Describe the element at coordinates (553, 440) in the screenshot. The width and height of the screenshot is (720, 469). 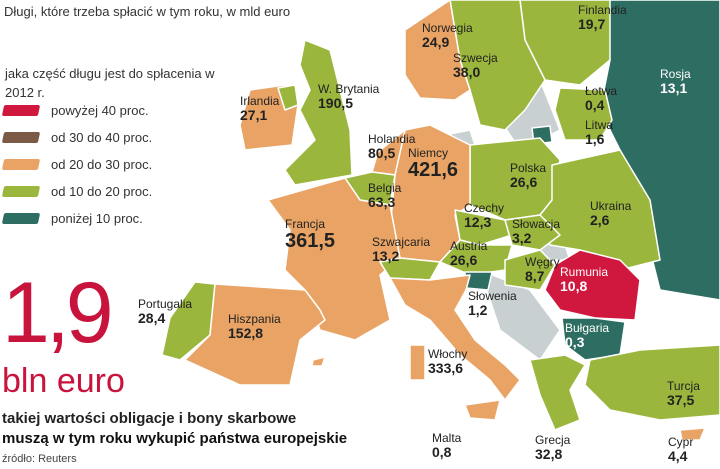
I see `country-name: Grecja` at that location.